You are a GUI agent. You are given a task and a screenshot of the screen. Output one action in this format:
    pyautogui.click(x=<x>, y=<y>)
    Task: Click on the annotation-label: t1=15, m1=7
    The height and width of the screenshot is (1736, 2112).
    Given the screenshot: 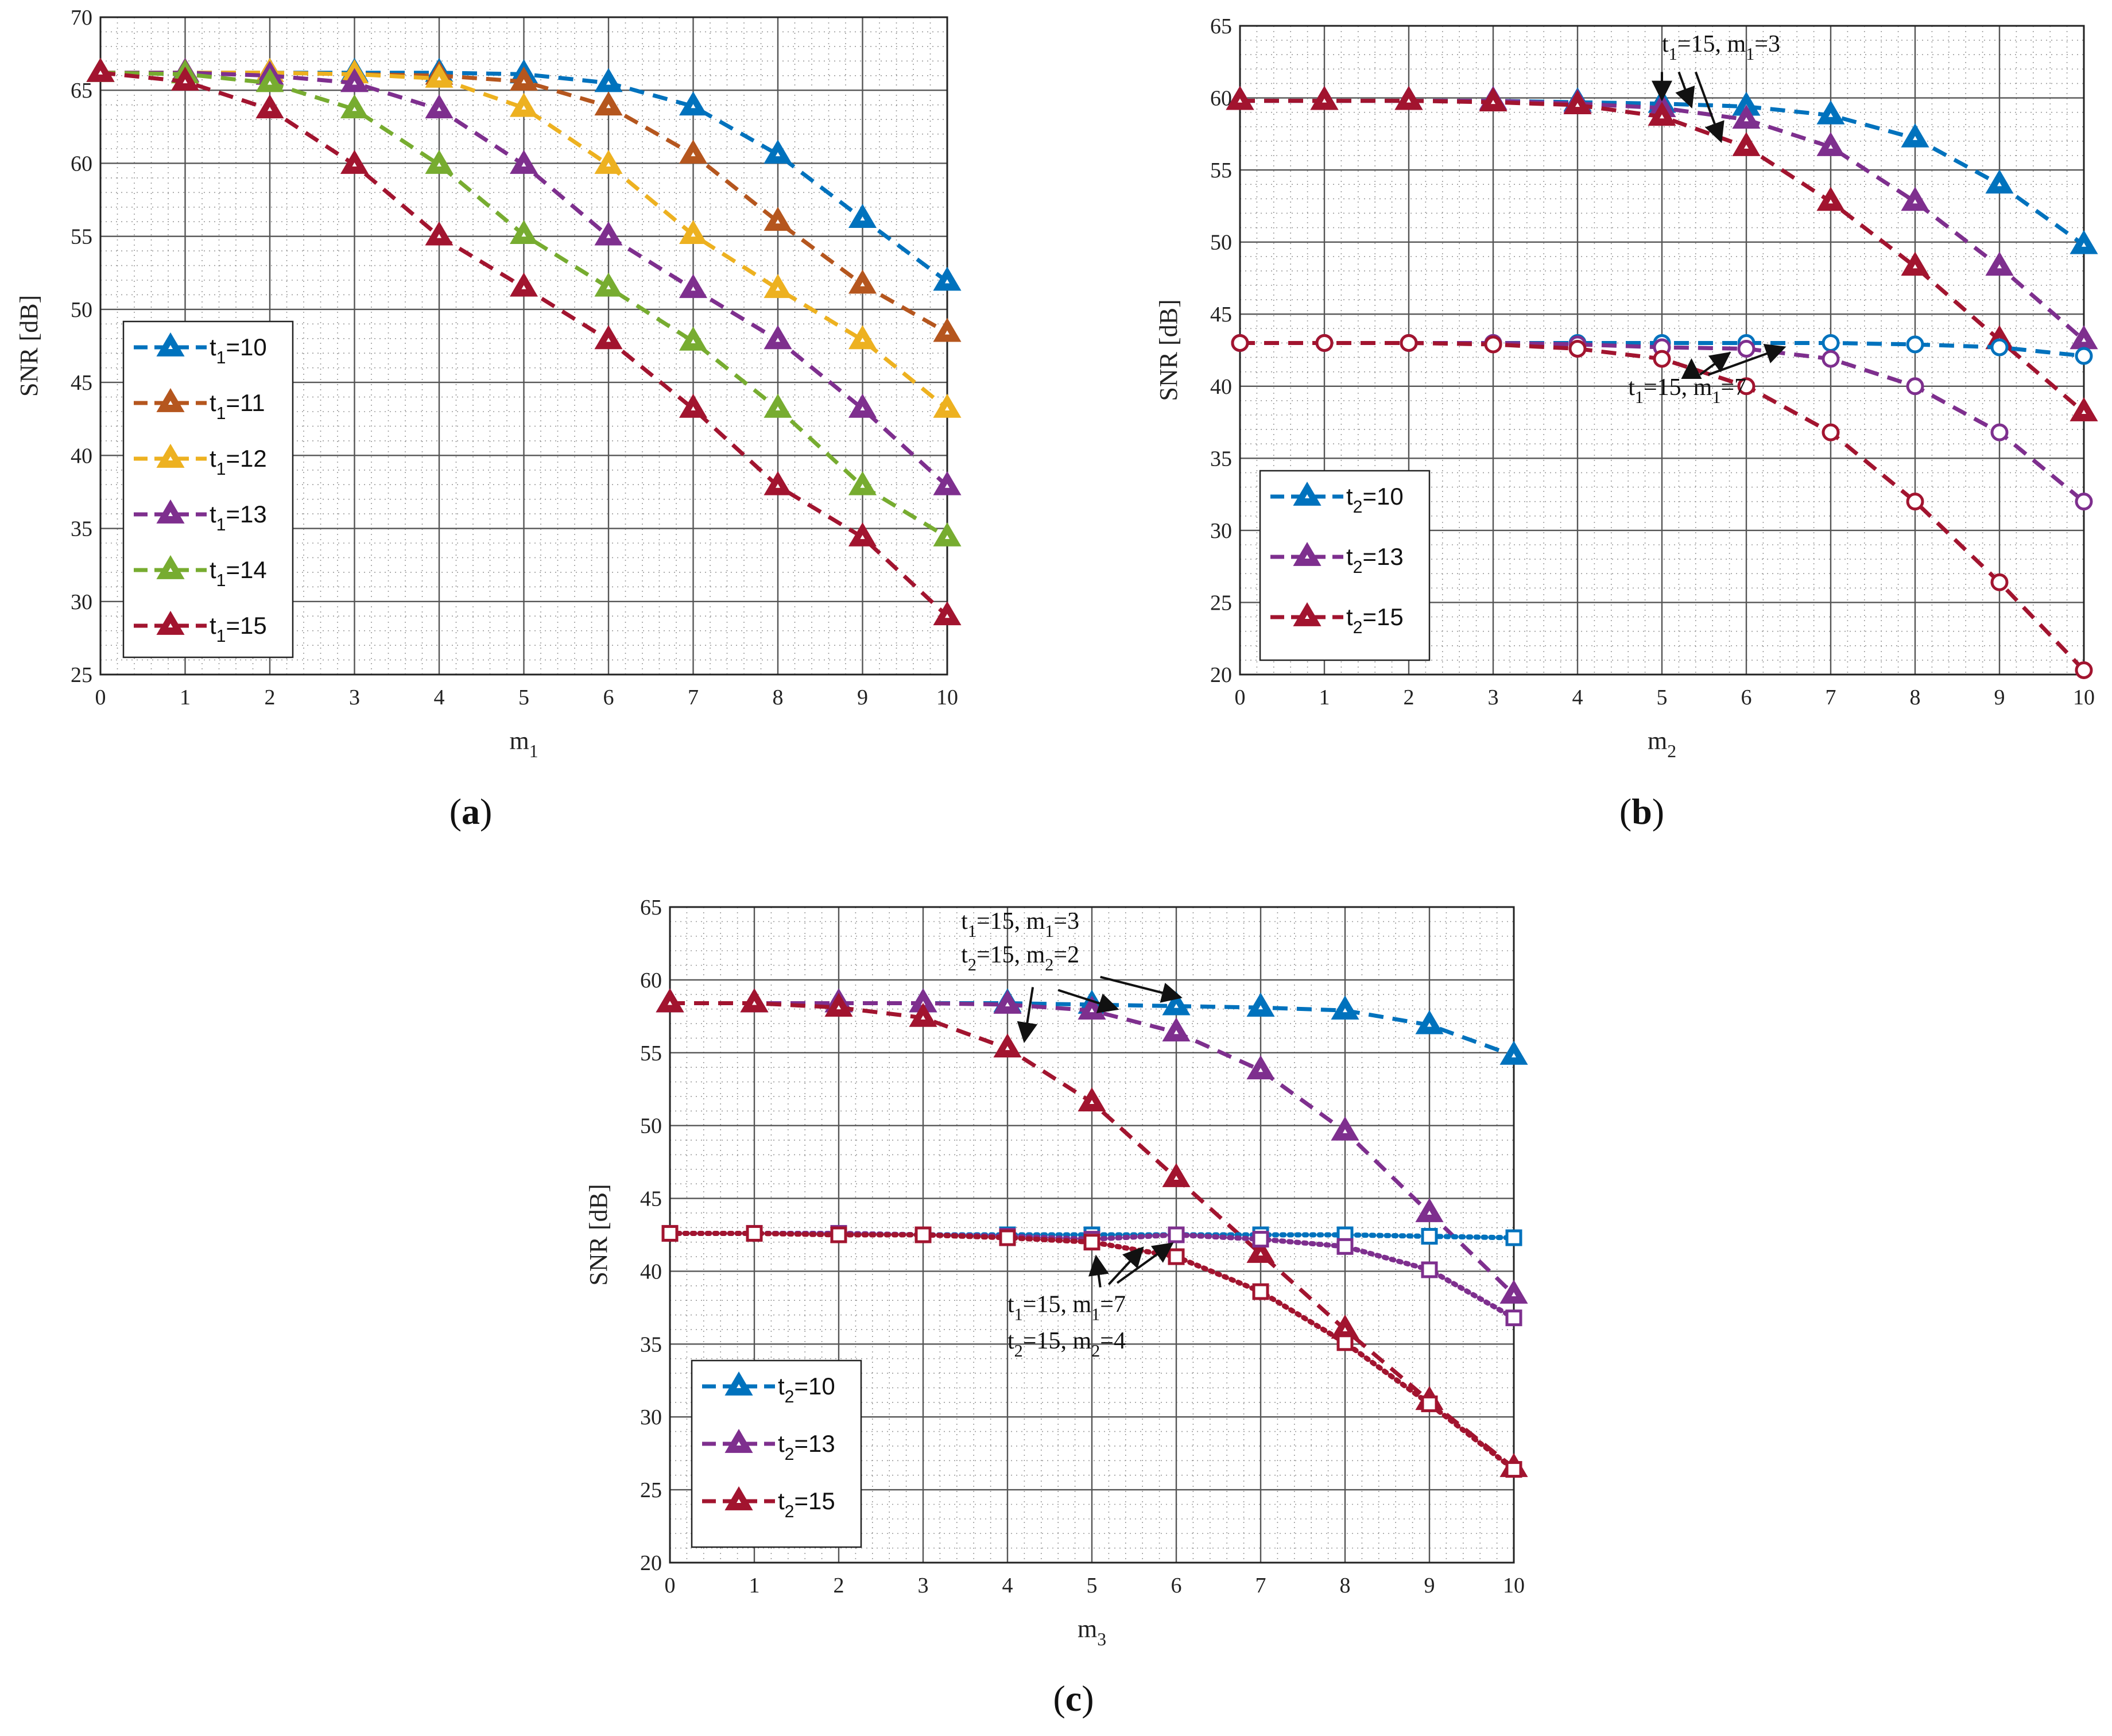 What is the action you would take?
    pyautogui.click(x=1687, y=390)
    